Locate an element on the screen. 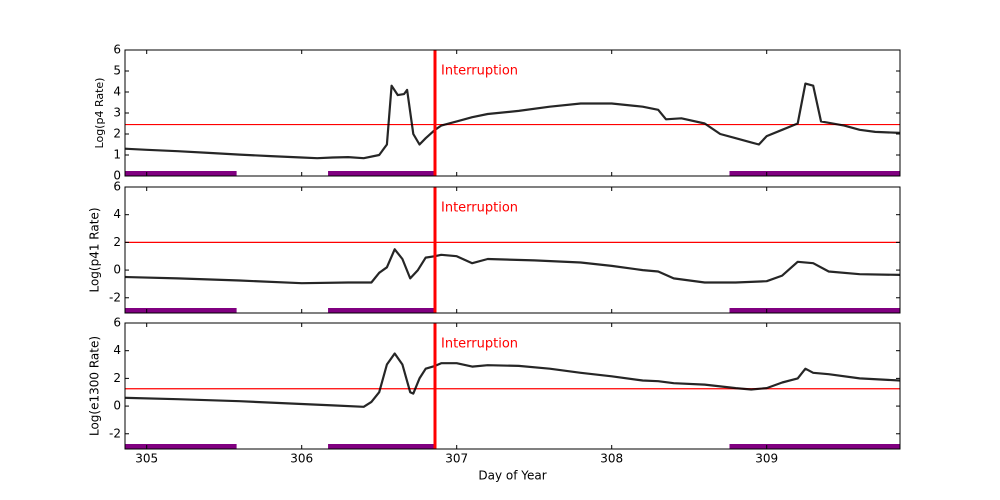  x-tick-label: 306 is located at coordinates (301, 459).